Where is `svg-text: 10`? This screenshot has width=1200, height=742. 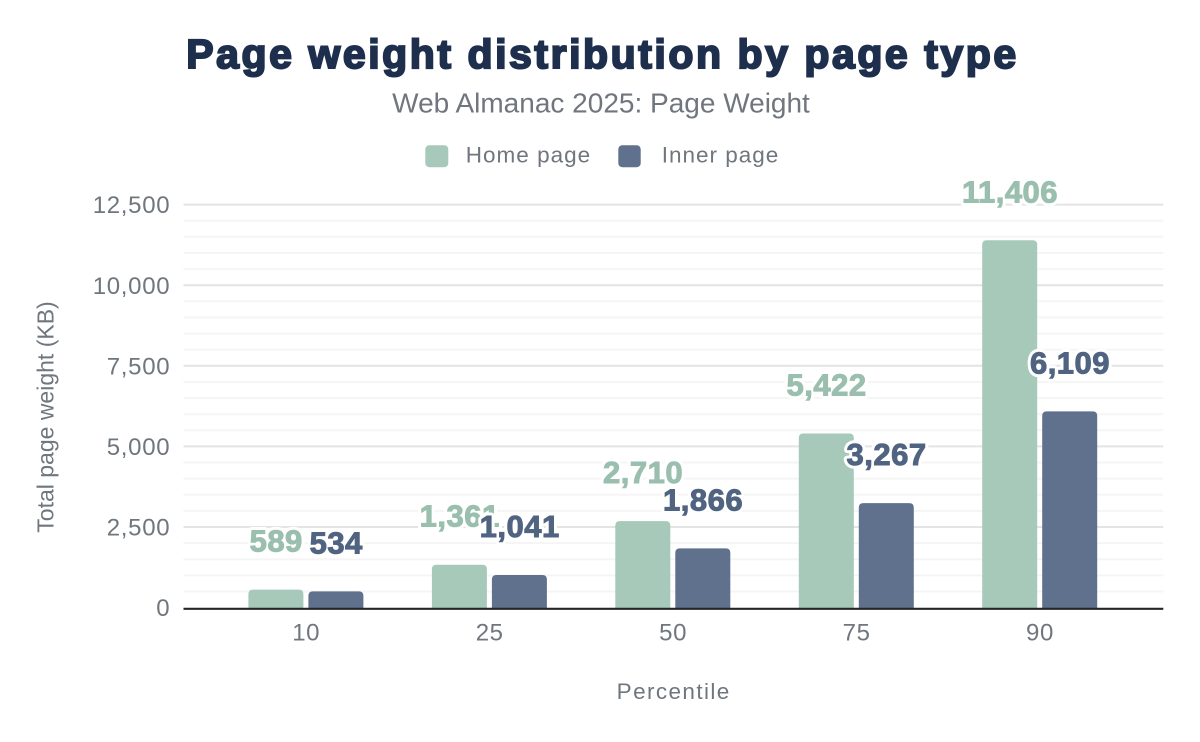
svg-text: 10 is located at coordinates (306, 632).